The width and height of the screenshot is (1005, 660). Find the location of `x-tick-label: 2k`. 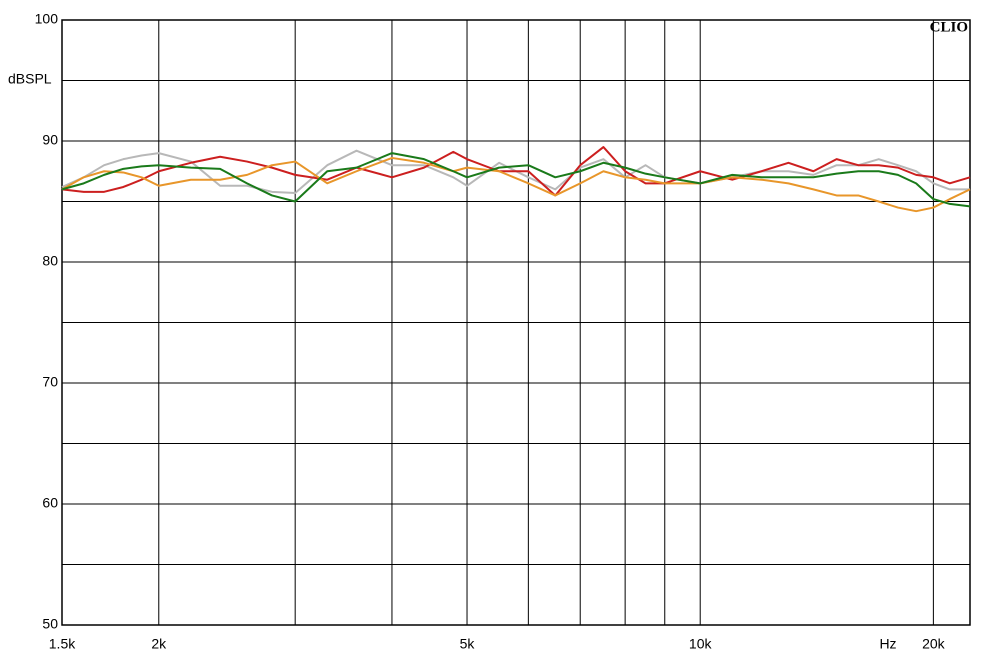

x-tick-label: 2k is located at coordinates (159, 644).